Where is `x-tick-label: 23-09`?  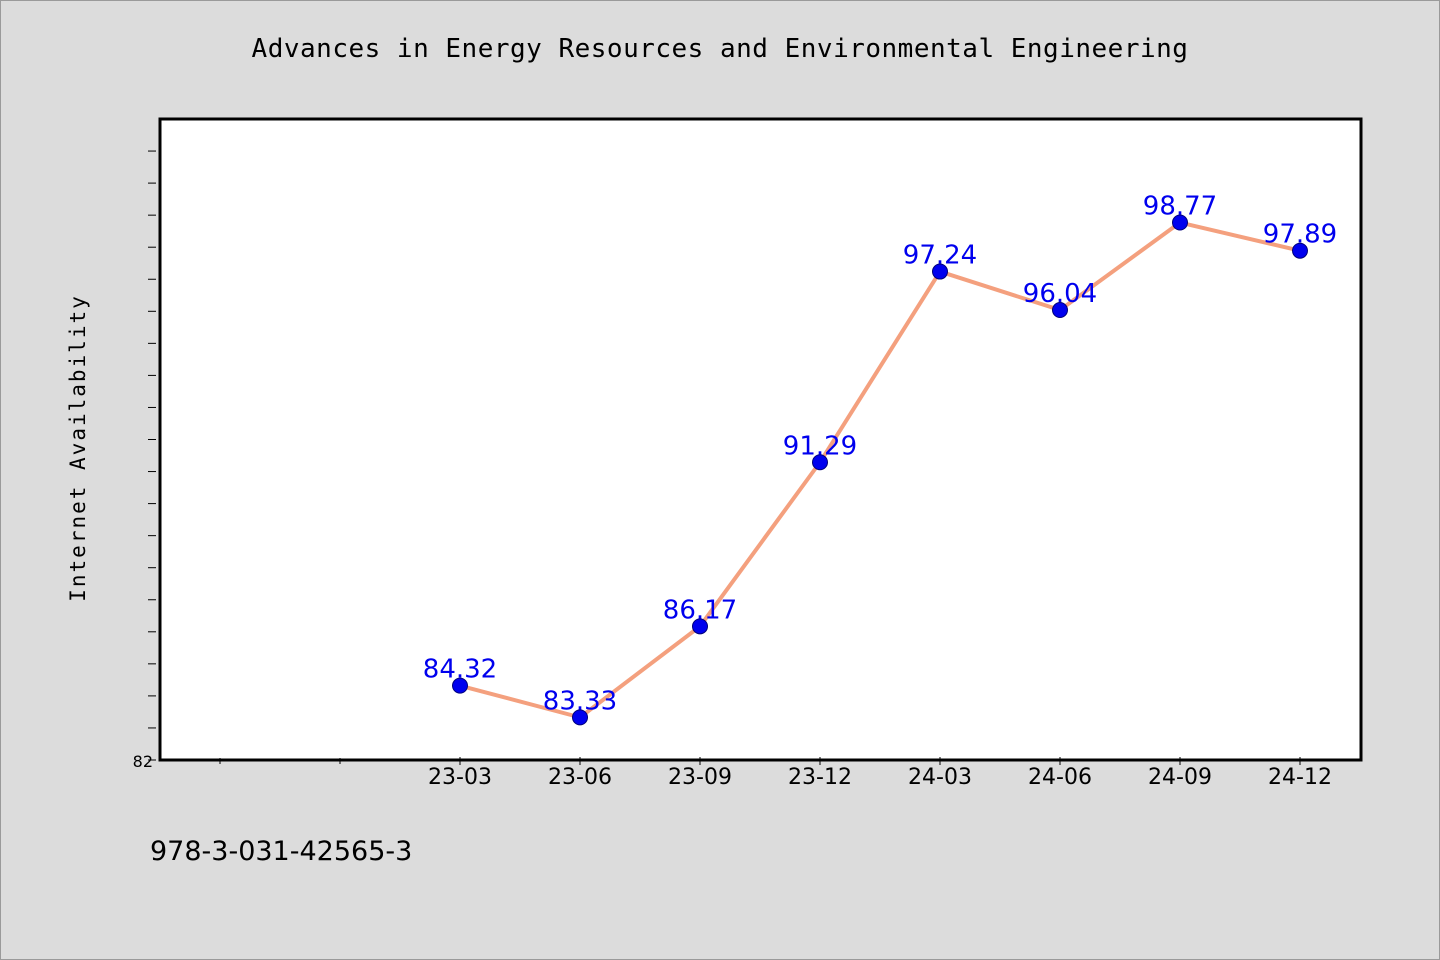 x-tick-label: 23-09 is located at coordinates (700, 777).